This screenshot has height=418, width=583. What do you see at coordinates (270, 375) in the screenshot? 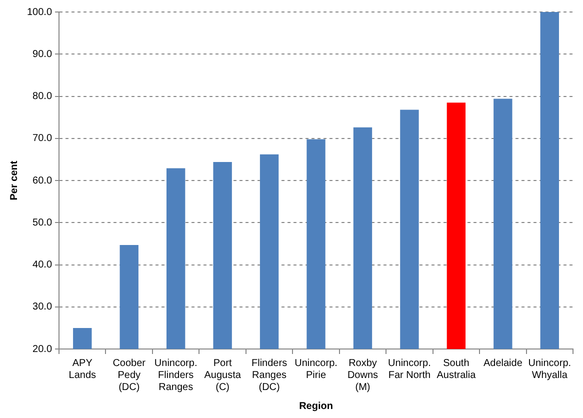
I see `x-tick-label: Flinders Ranges (DC)` at bounding box center [270, 375].